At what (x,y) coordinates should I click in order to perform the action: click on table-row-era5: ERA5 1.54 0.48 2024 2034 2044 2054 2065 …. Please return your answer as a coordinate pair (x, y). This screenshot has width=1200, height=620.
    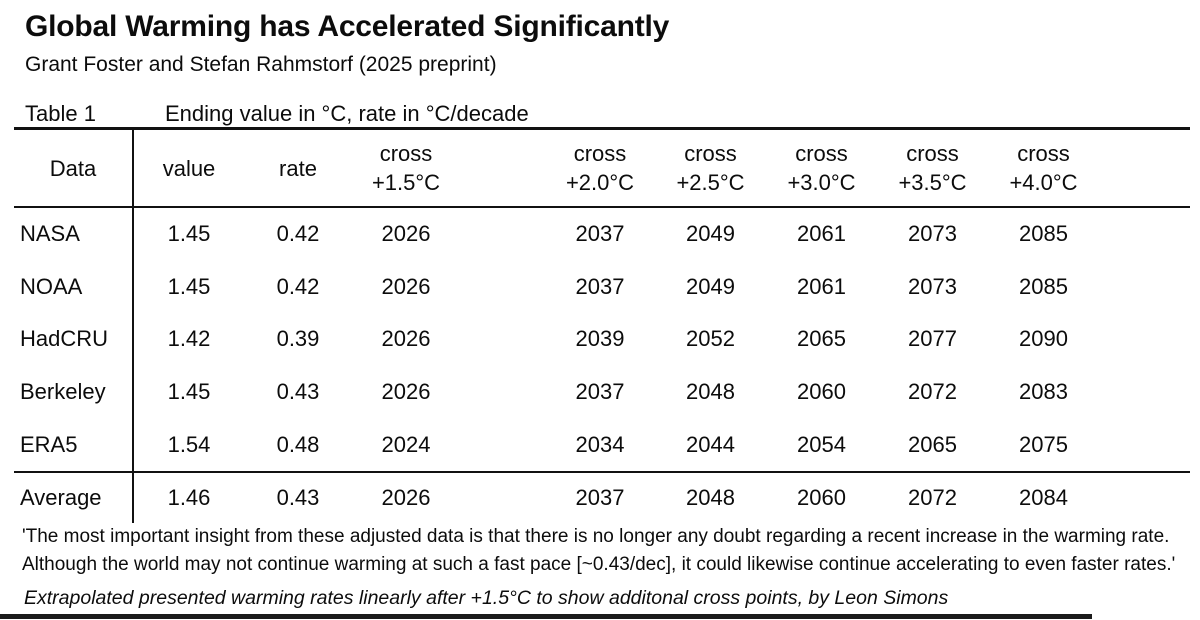
    Looking at the image, I should click on (602, 445).